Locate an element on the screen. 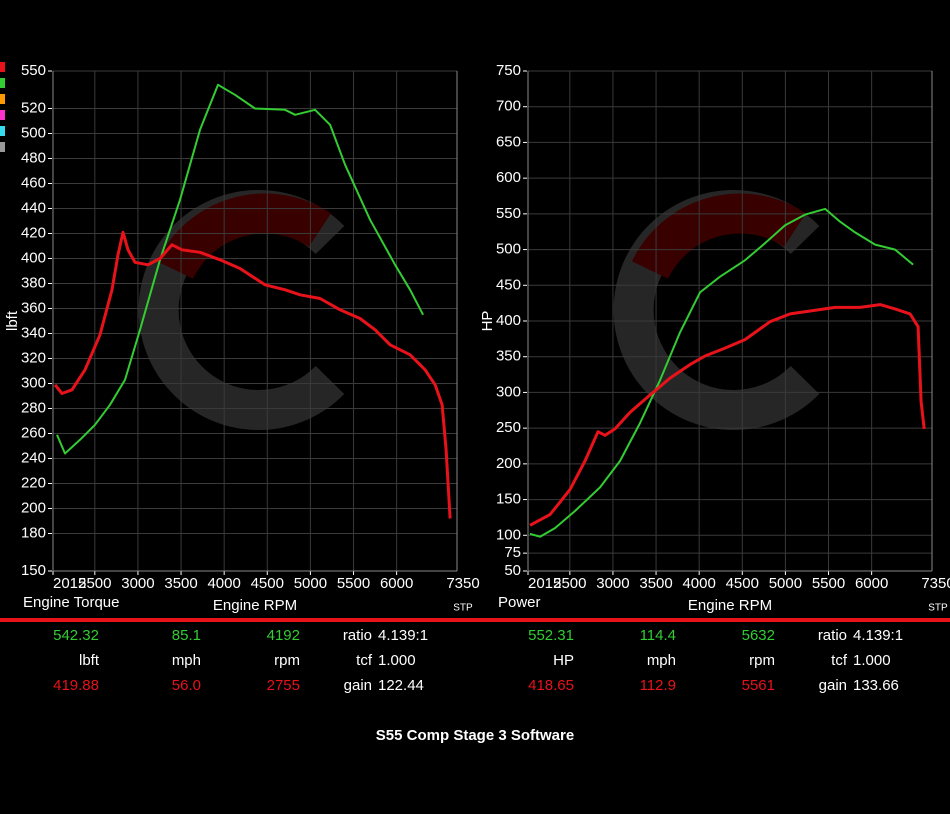  y-tick-label: 180 is located at coordinates (33, 532).